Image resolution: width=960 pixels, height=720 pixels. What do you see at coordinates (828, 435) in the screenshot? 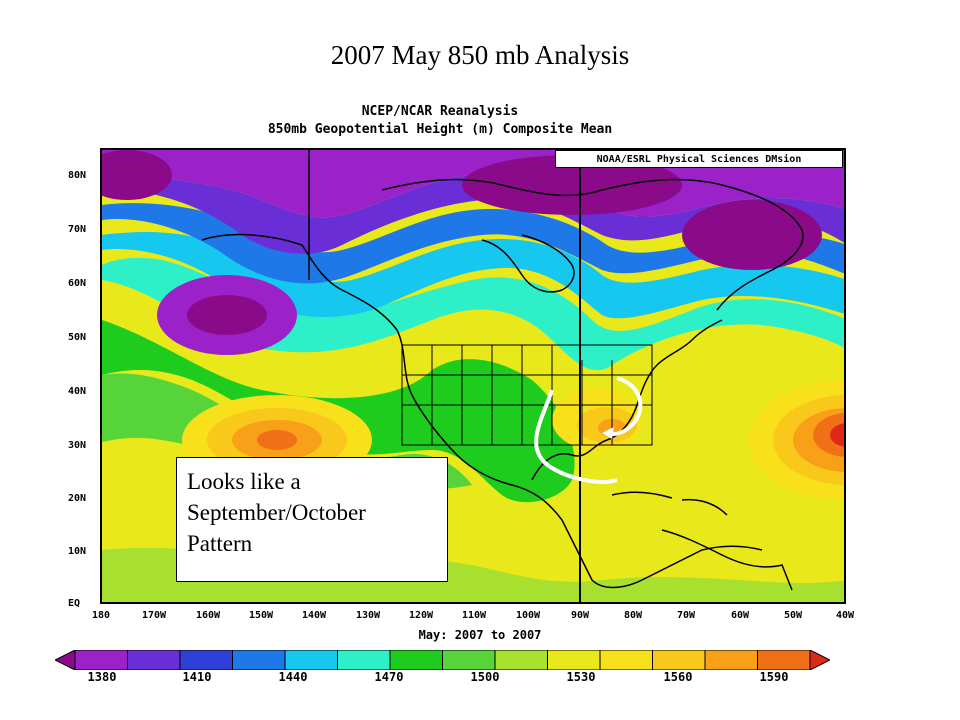
I see `bermuda-high-core` at bounding box center [828, 435].